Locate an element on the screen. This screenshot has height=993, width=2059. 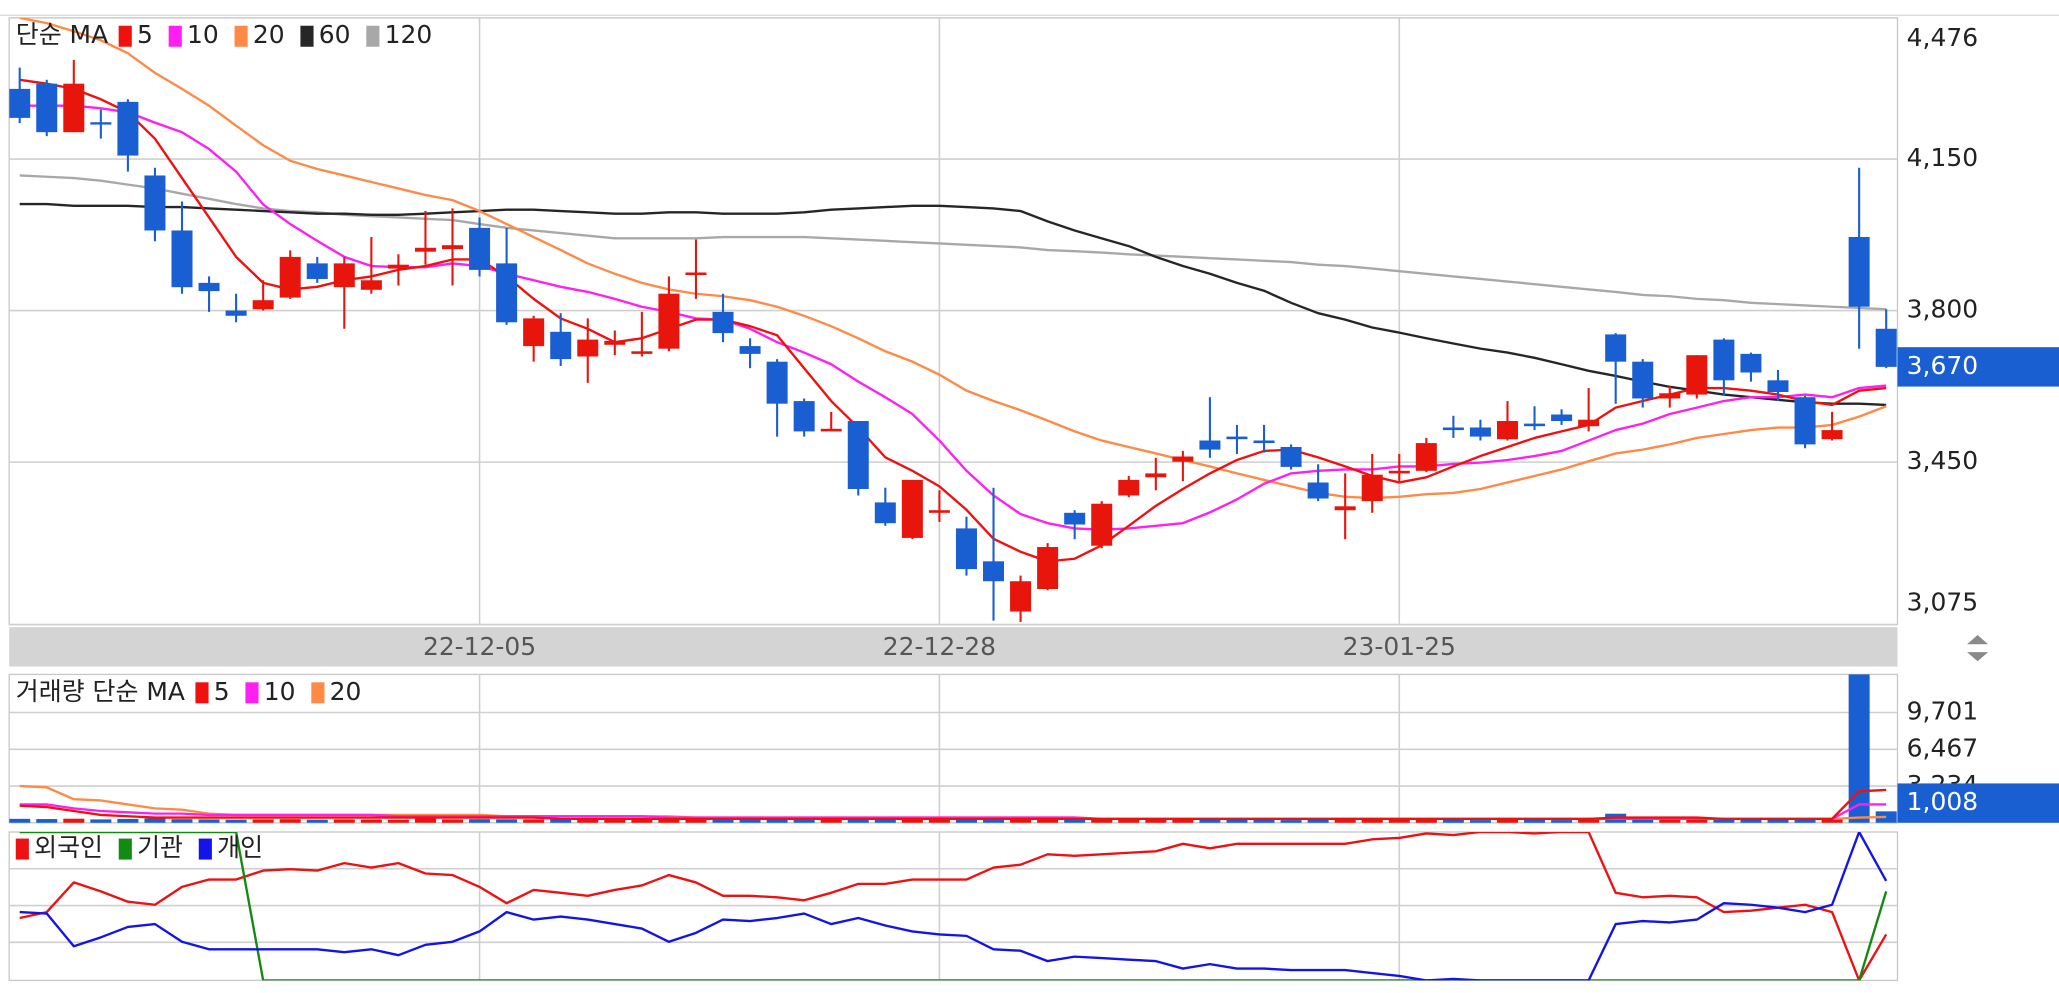
resize-handle is located at coordinates (1978, 648).